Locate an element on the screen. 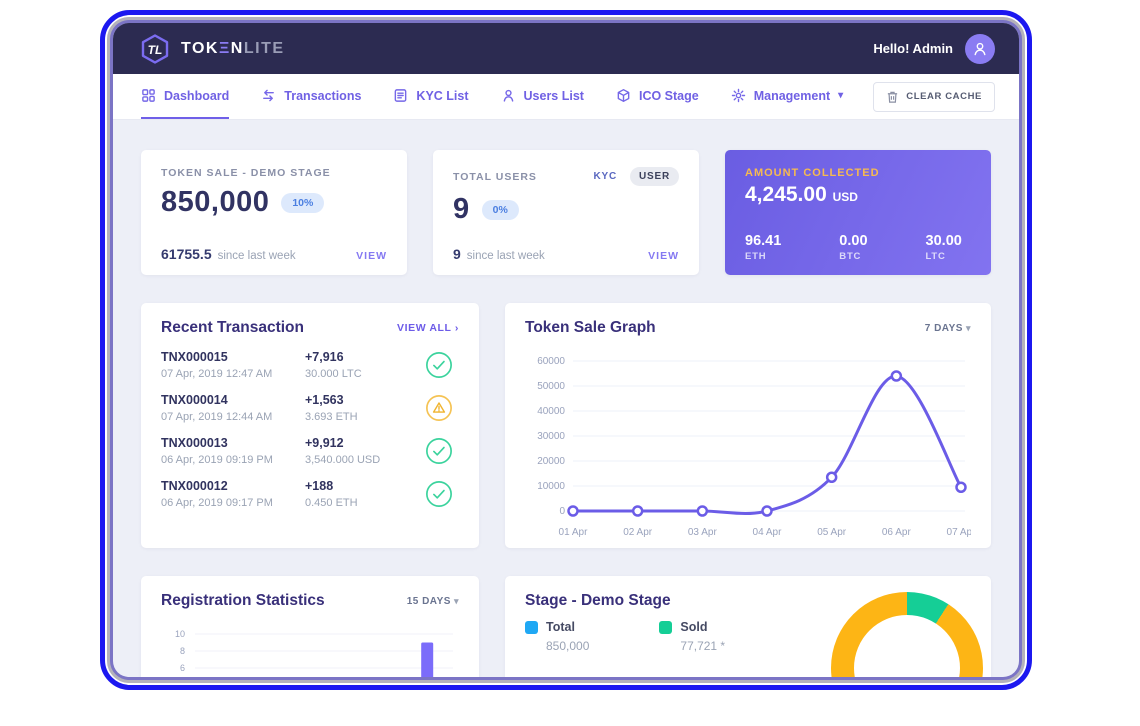  nav-tab-dashboard: Dashboard is located at coordinates (185, 96).